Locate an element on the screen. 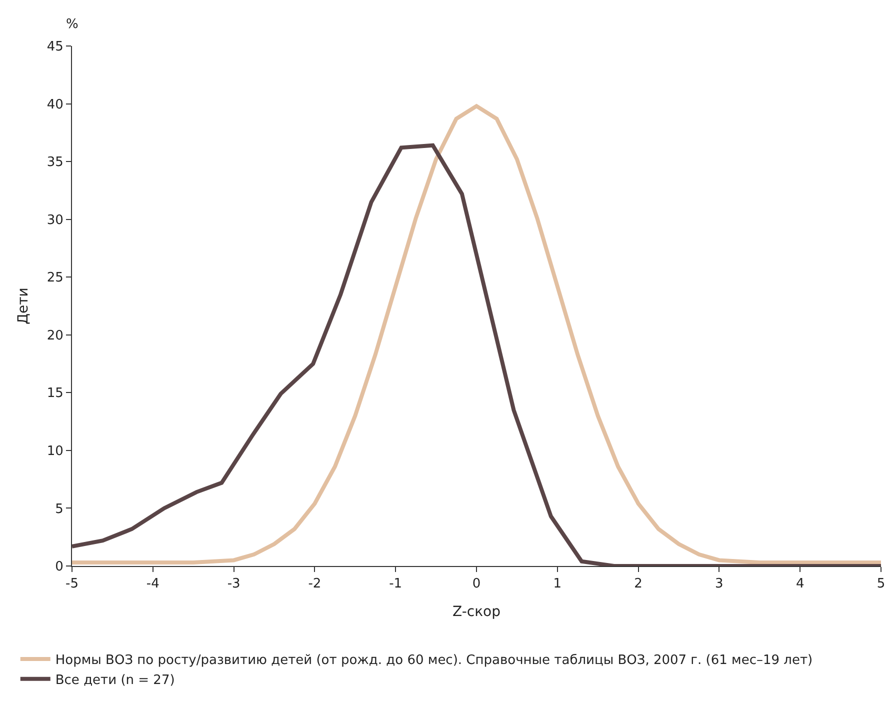  y-axis-title: Дети is located at coordinates (23, 306).